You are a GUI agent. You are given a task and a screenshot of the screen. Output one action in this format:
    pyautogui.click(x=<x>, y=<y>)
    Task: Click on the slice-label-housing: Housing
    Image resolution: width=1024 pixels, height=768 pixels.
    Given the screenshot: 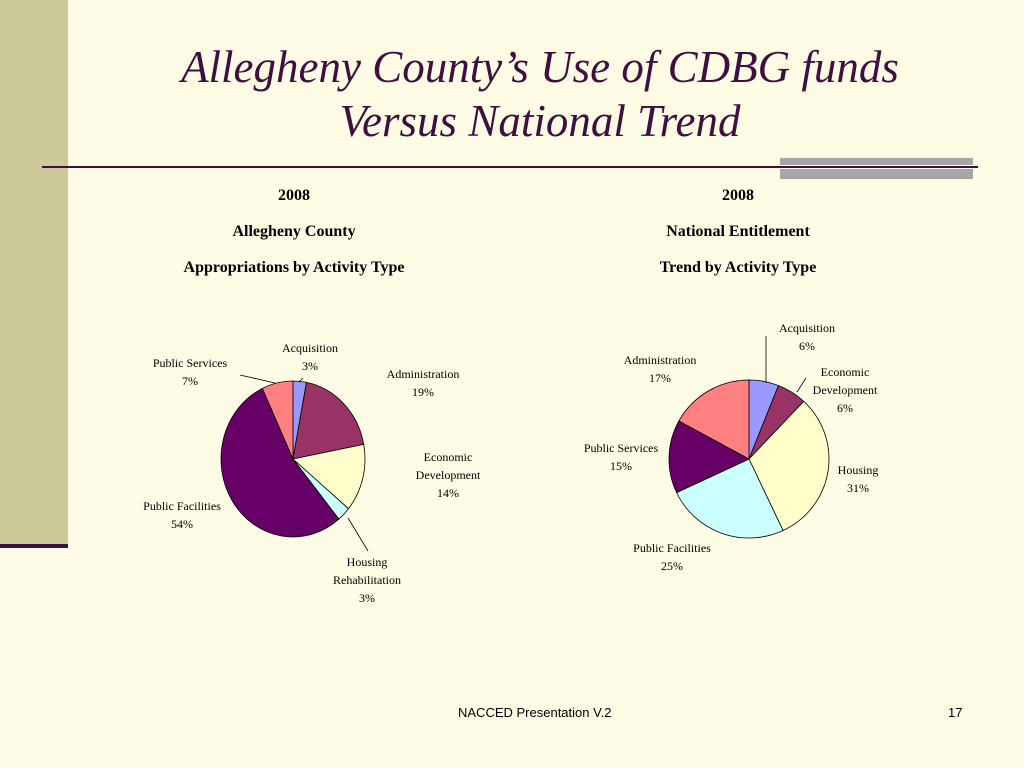 What is the action you would take?
    pyautogui.click(x=858, y=470)
    